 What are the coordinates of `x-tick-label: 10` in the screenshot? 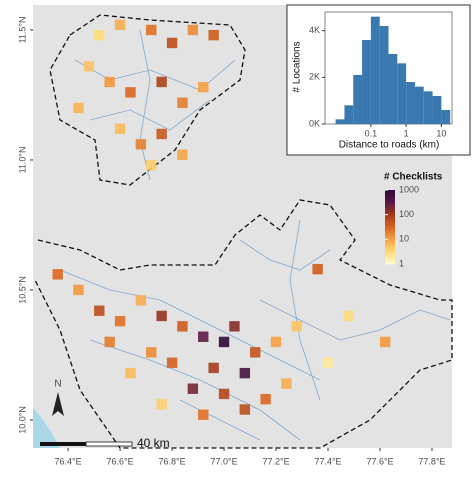 It's located at (441, 133).